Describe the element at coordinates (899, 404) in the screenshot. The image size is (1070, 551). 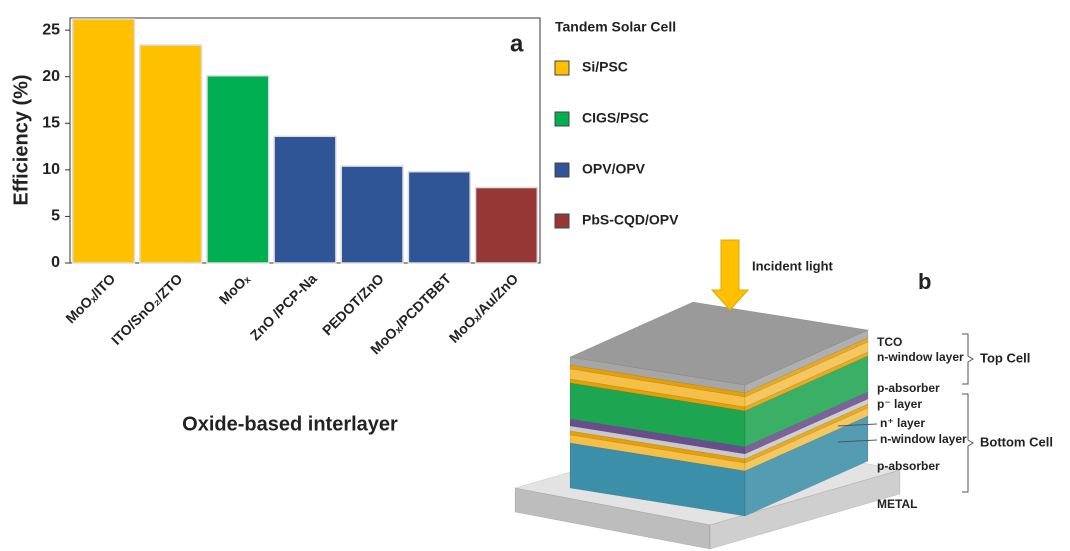
I see `layer-label: p⁻ layer` at that location.